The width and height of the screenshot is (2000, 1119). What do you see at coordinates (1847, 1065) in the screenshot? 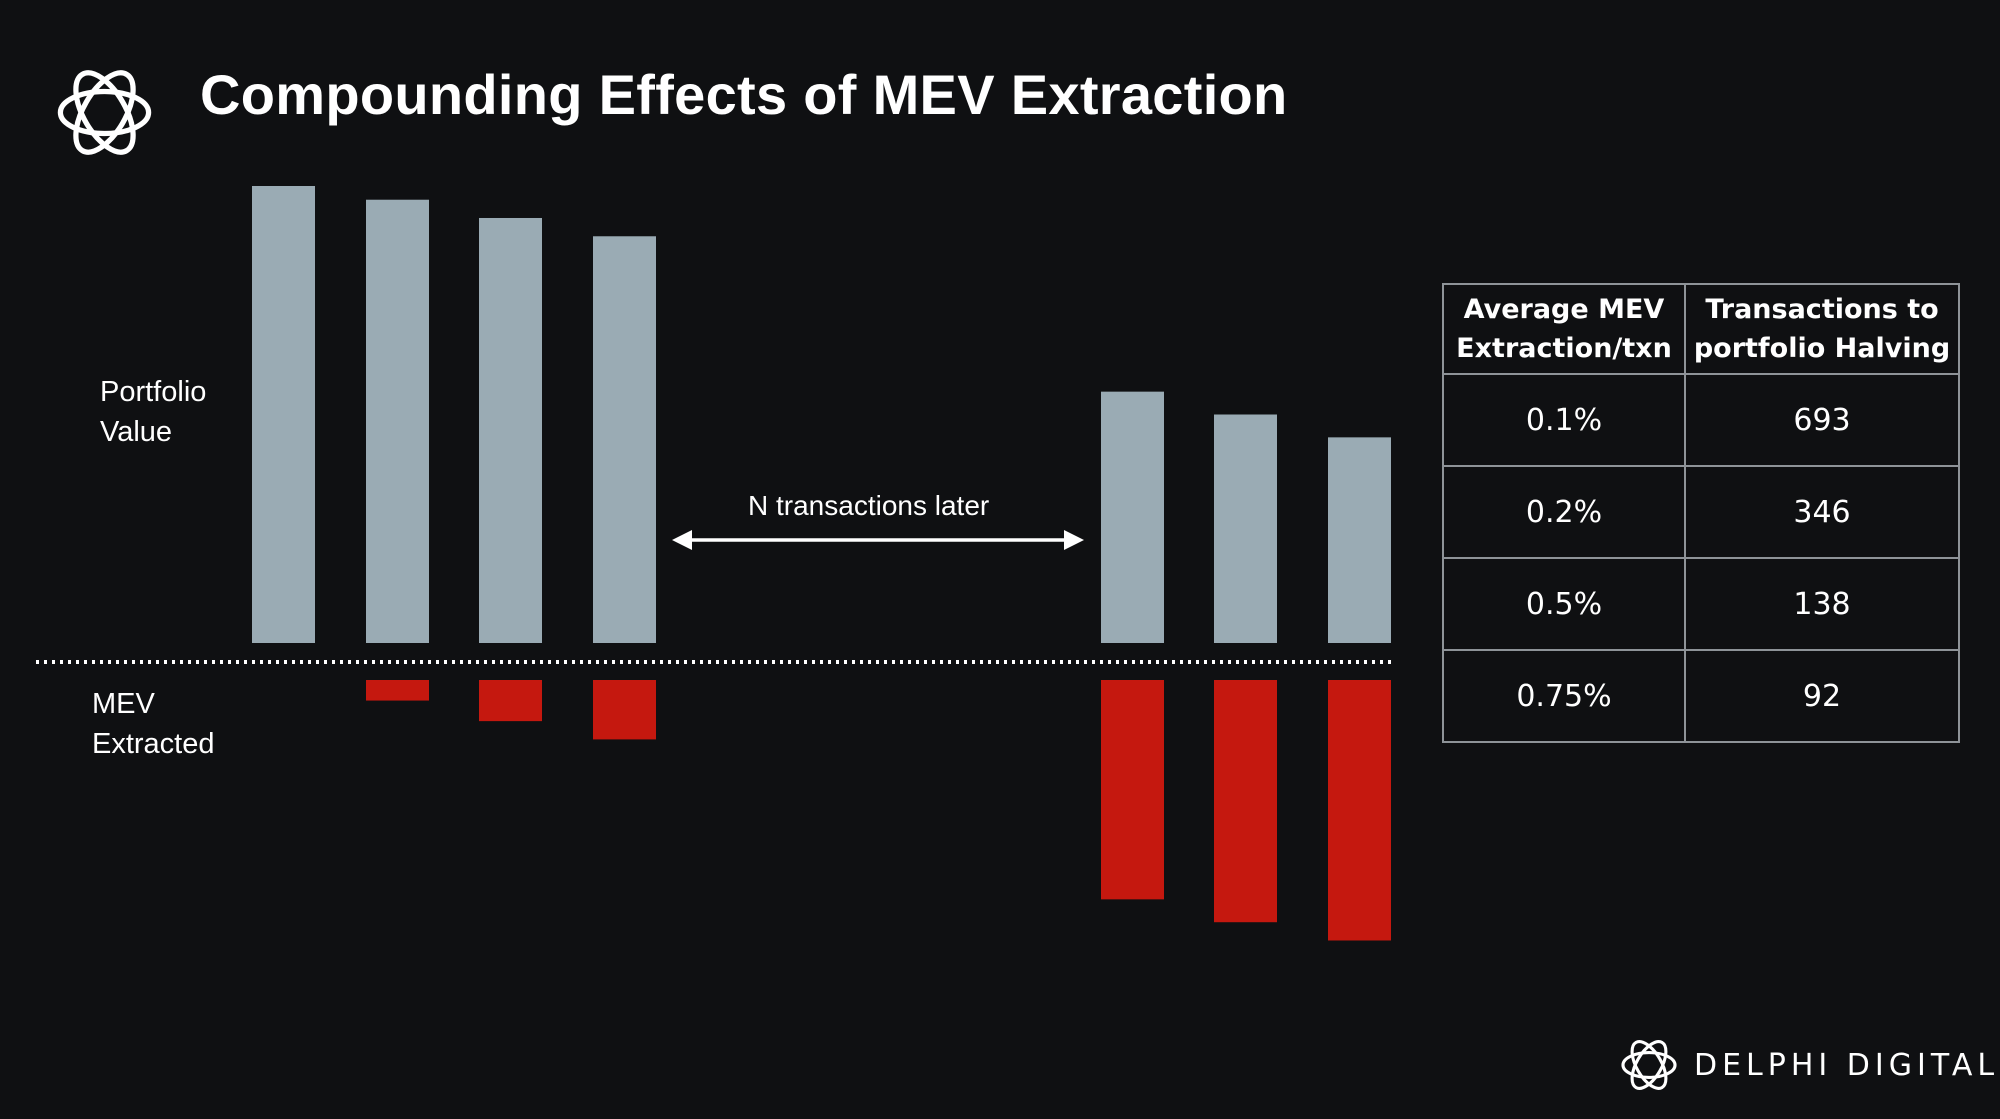
I see `brand-name: DELPHI DIGITAL` at bounding box center [1847, 1065].